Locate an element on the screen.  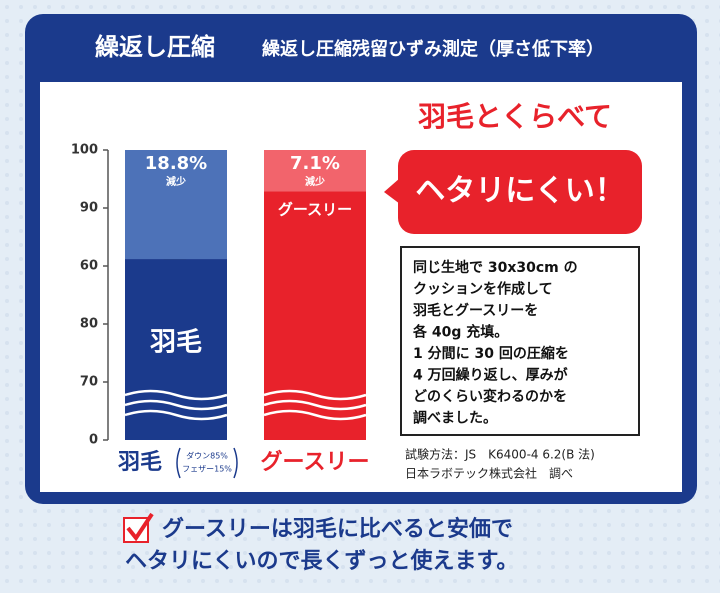
bracket is located at coordinates (207, 463).